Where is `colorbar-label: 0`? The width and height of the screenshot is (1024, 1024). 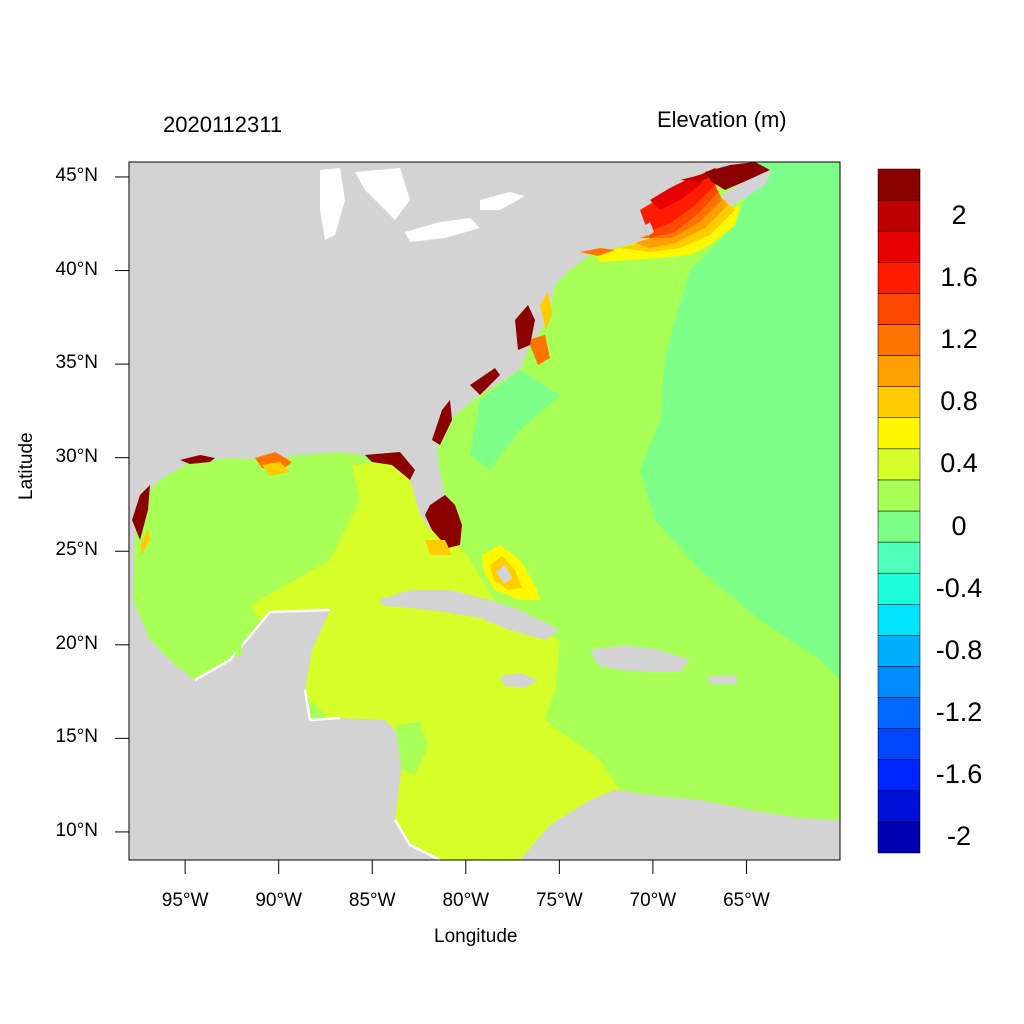
colorbar-label: 0 is located at coordinates (959, 525).